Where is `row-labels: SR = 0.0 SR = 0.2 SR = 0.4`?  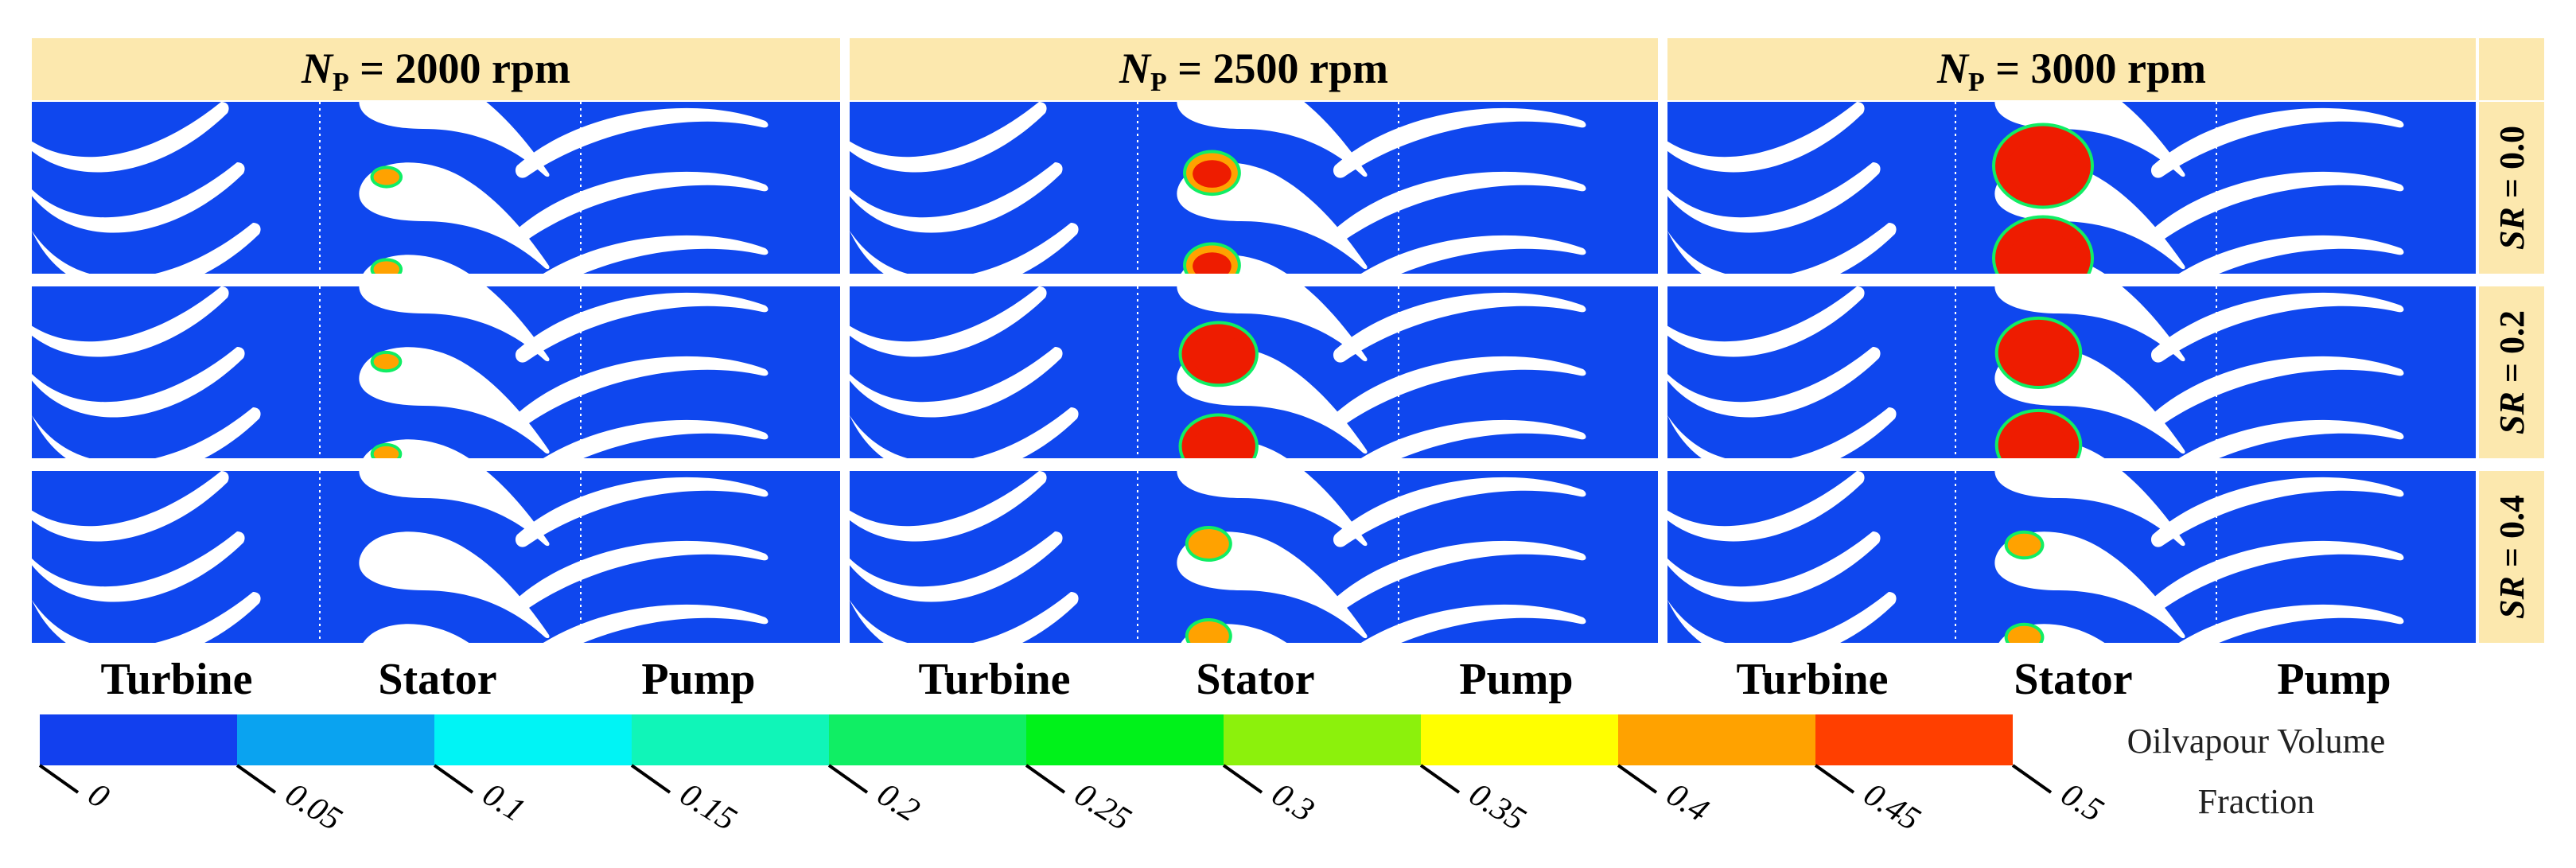
row-labels: SR = 0.0 SR = 0.2 SR = 0.4 is located at coordinates (2512, 372).